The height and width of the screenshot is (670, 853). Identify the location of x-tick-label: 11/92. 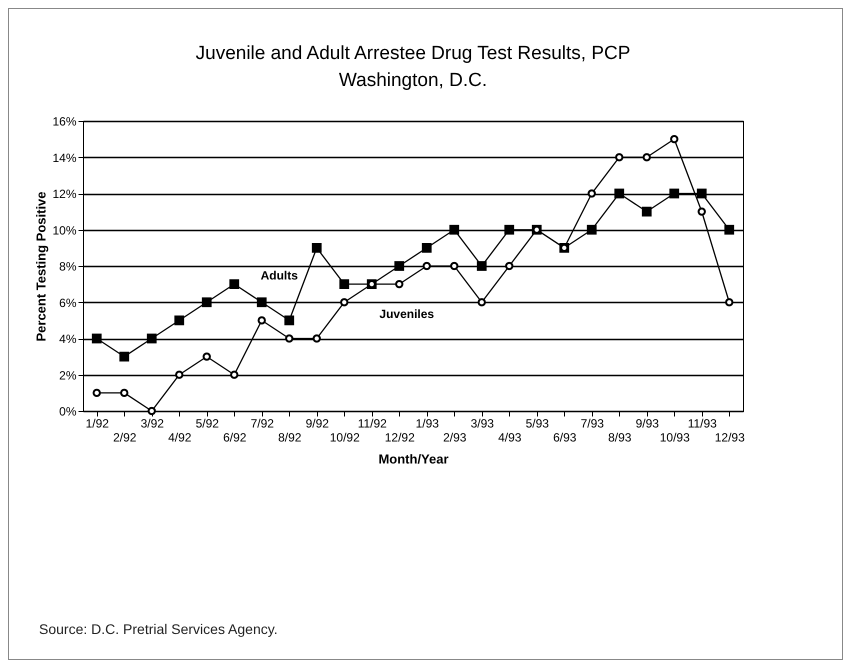
(373, 423).